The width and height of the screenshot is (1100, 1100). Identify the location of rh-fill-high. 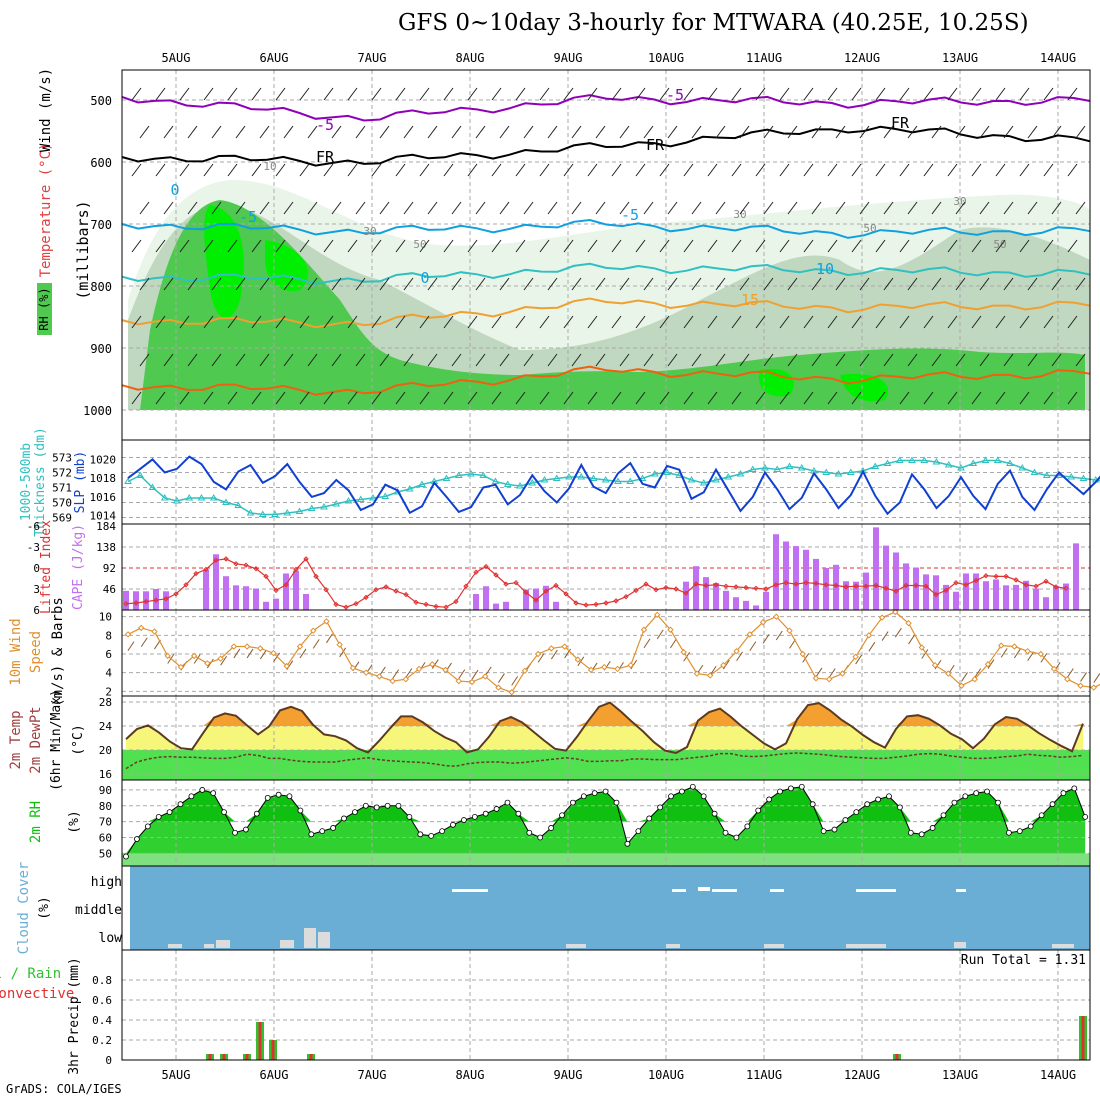
(606, 804).